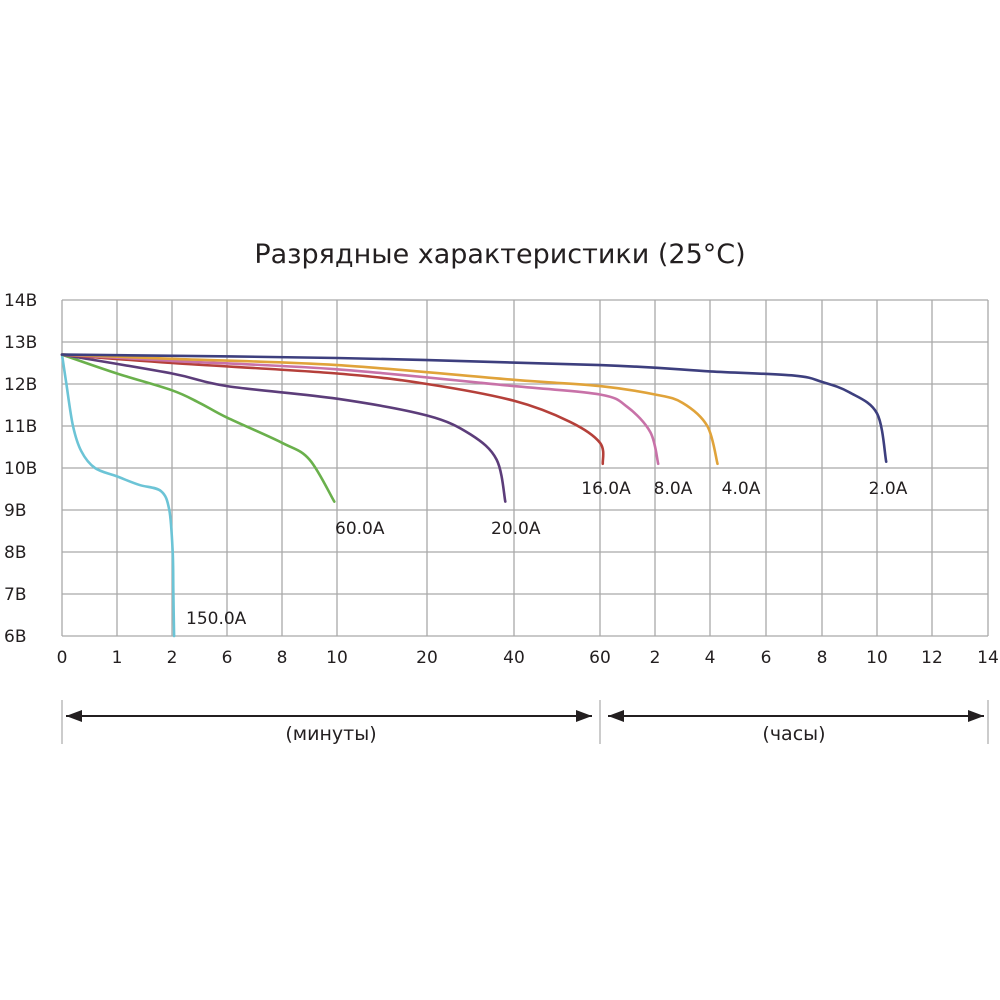 The width and height of the screenshot is (1000, 1000). Describe the element at coordinates (118, 495) in the screenshot. I see `series-line-150.0A` at that location.